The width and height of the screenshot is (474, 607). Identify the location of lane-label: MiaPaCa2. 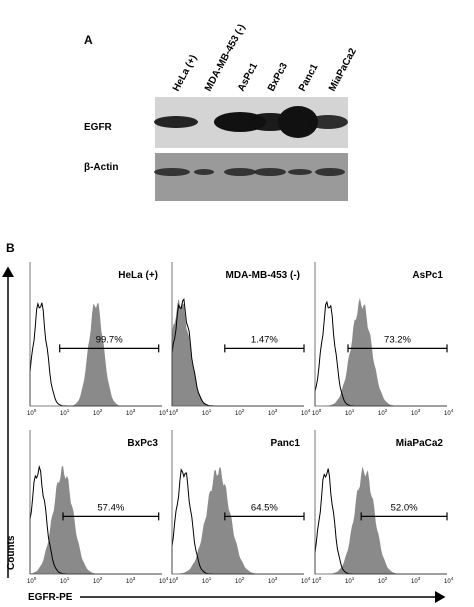
(343, 69).